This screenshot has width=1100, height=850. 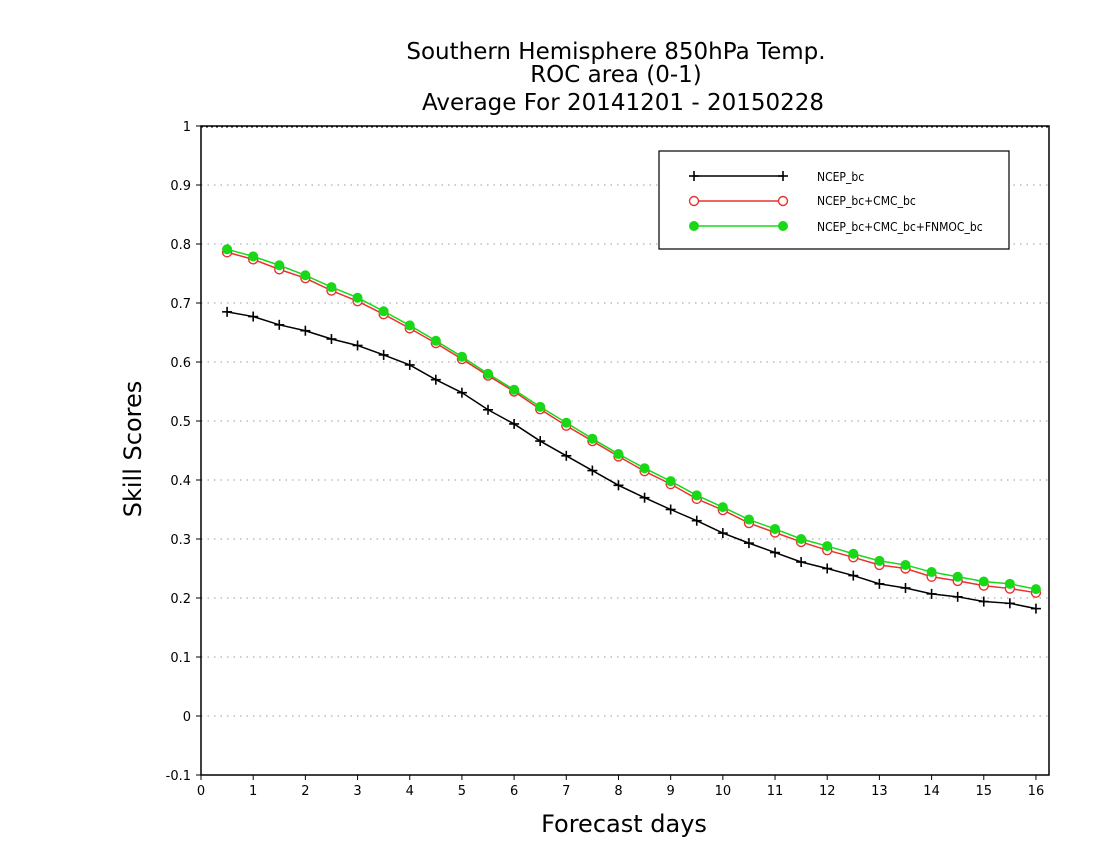 What do you see at coordinates (738, 201) in the screenshot?
I see `legend-samples` at bounding box center [738, 201].